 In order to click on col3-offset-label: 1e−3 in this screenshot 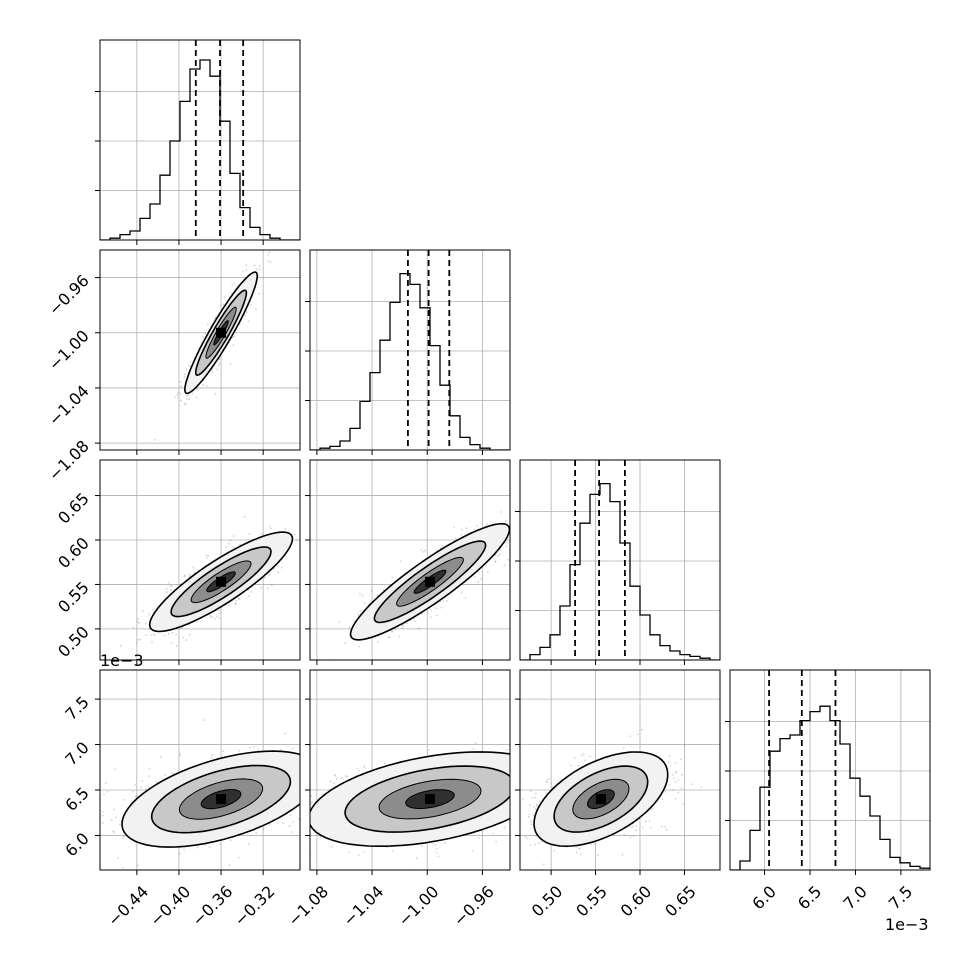, I will do `click(907, 924)`.